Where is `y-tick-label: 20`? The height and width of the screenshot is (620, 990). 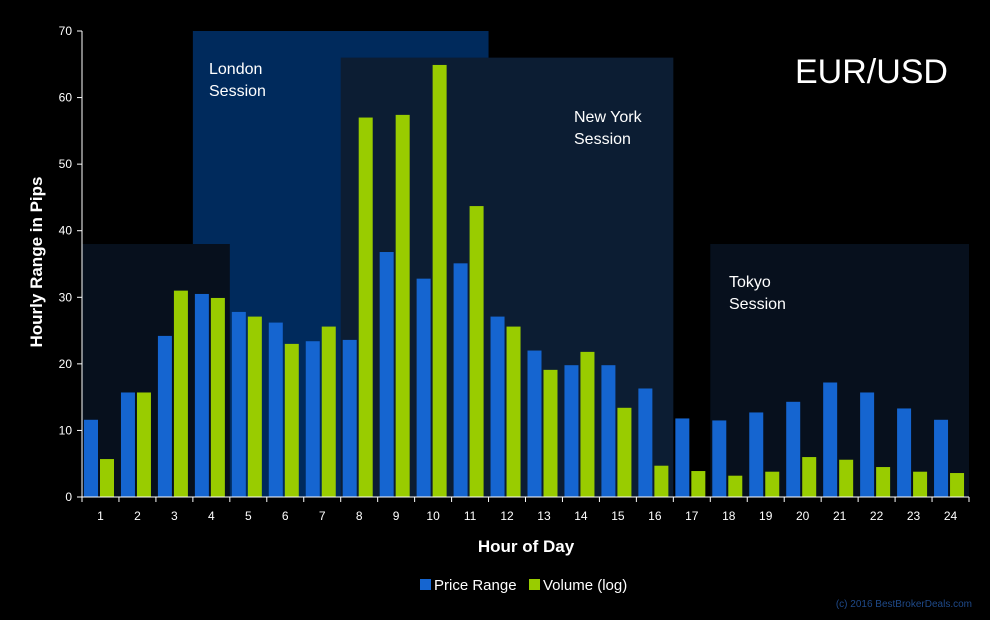
y-tick-label: 20 is located at coordinates (66, 364).